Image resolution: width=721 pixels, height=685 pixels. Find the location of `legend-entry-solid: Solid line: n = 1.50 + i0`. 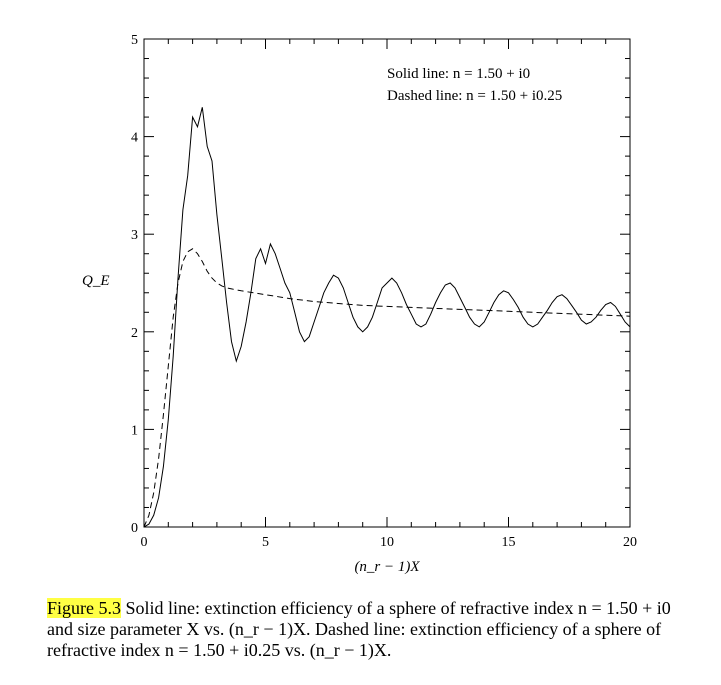

legend-entry-solid: Solid line: n = 1.50 + i0 is located at coordinates (458, 74).